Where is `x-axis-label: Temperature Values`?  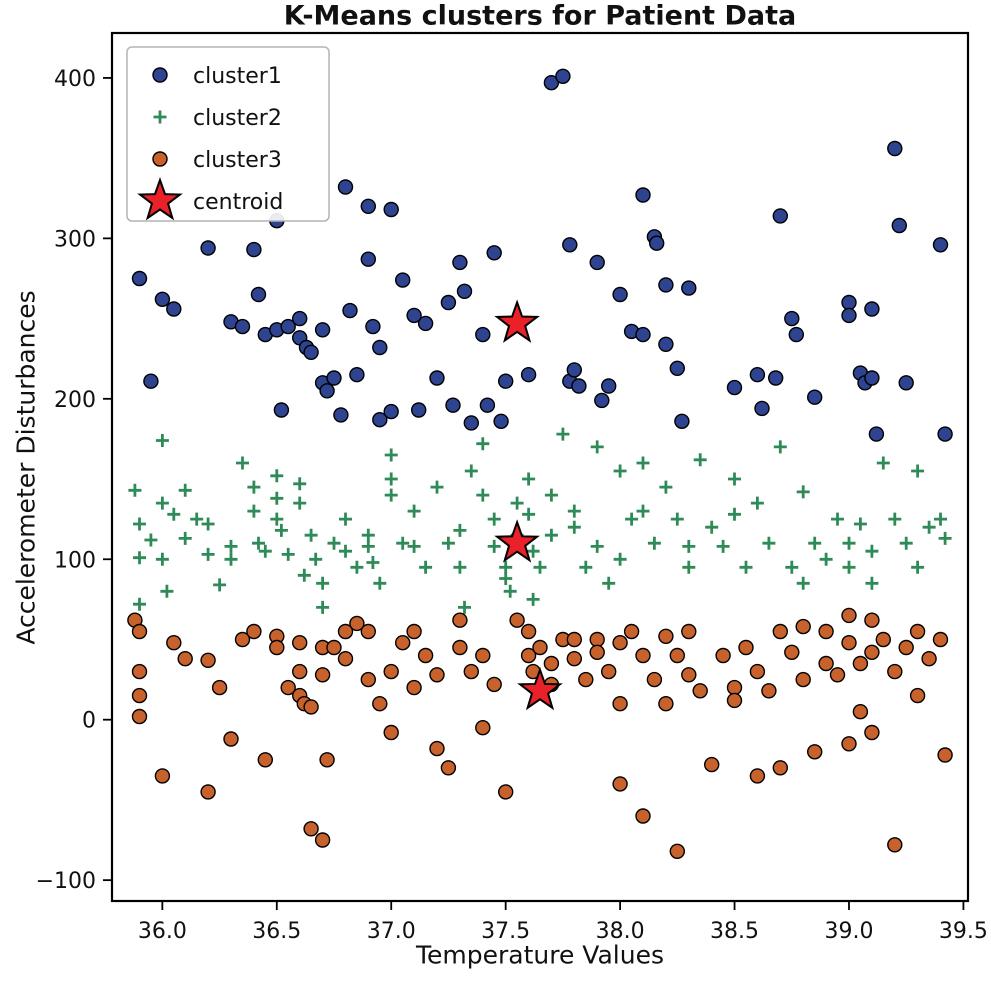
x-axis-label: Temperature Values is located at coordinates (540, 955).